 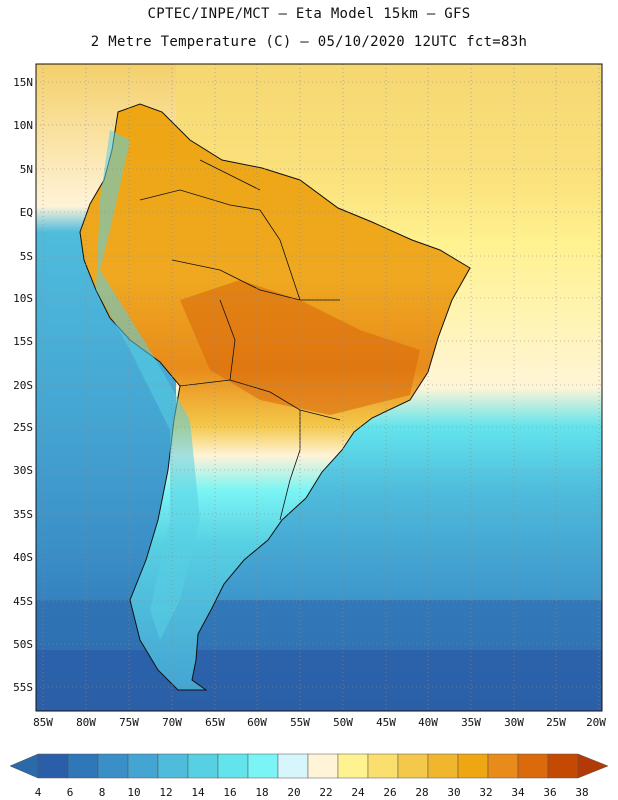 What do you see at coordinates (26, 169) in the screenshot?
I see `lat-label: 5N` at bounding box center [26, 169].